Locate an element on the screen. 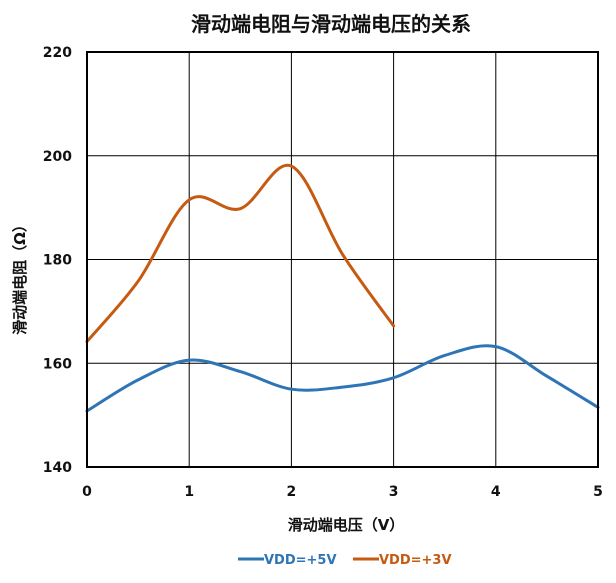 The height and width of the screenshot is (583, 616). x-tick-label: 4 is located at coordinates (496, 492).